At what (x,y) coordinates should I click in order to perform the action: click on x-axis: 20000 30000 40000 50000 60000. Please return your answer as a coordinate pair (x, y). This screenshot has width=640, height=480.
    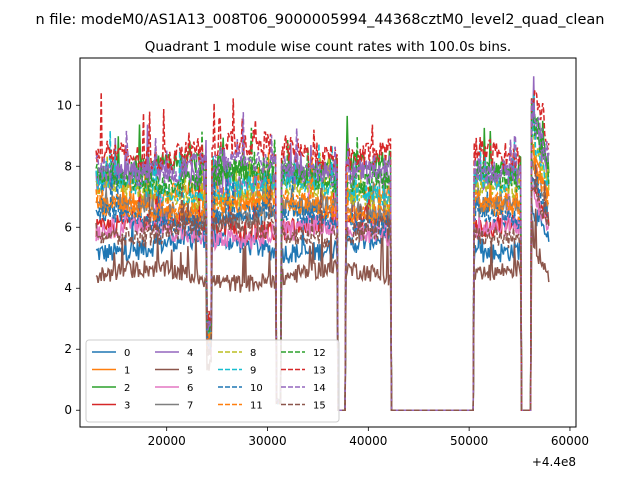
    Looking at the image, I should click on (368, 437).